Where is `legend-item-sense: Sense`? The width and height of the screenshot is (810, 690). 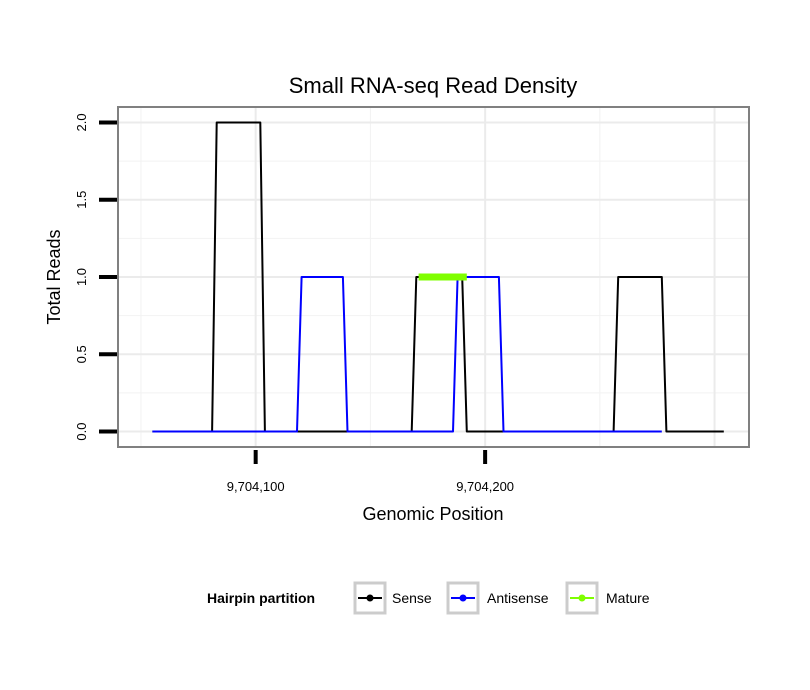
legend-item-sense: Sense is located at coordinates (392, 598).